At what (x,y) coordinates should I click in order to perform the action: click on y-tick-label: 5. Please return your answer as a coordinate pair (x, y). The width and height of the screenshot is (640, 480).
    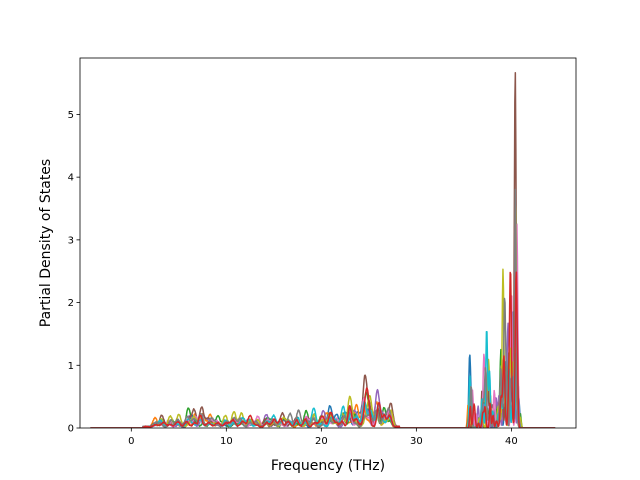
    Looking at the image, I should click on (71, 115).